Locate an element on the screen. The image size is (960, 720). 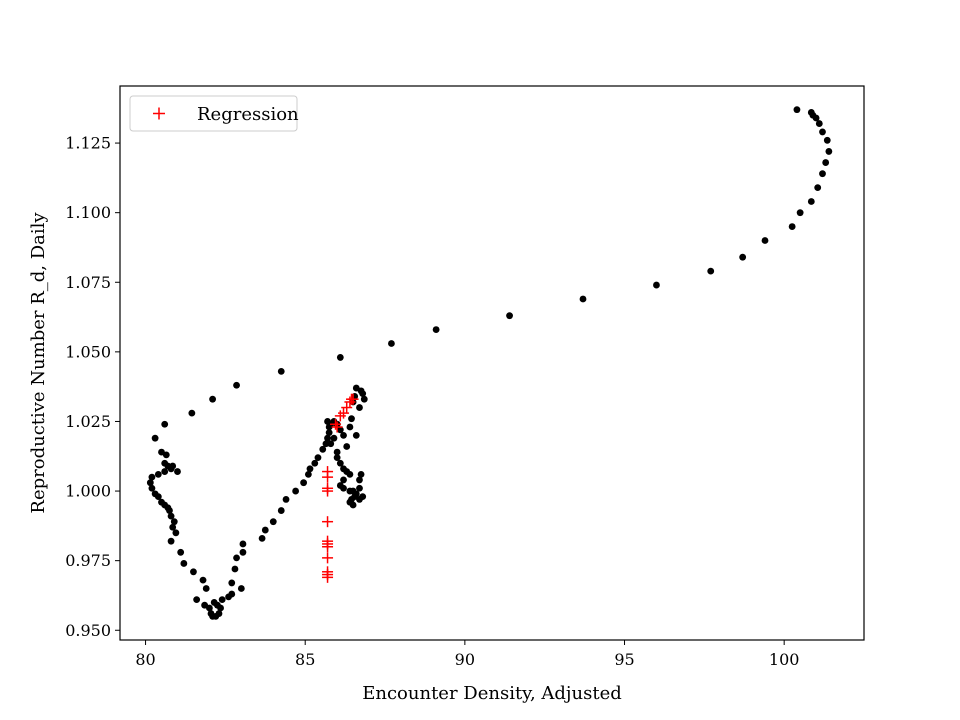
legend: Regression is located at coordinates (214, 113).